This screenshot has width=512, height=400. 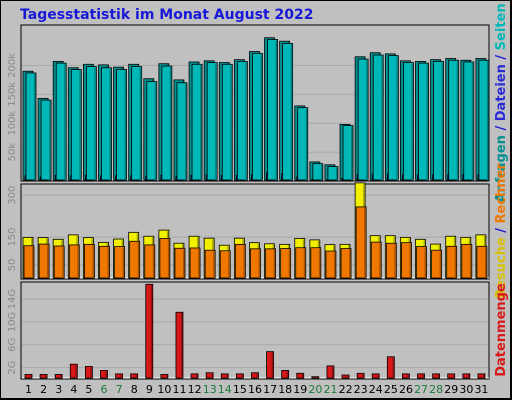 What do you see at coordinates (421, 389) in the screenshot?
I see `day-label-27: 27` at bounding box center [421, 389].